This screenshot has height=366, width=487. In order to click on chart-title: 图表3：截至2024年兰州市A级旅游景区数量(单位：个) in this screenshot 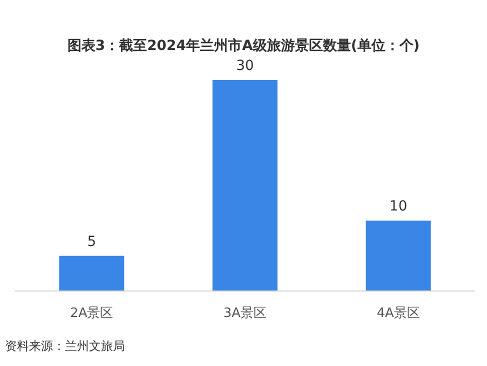, I will do `click(243, 45)`.